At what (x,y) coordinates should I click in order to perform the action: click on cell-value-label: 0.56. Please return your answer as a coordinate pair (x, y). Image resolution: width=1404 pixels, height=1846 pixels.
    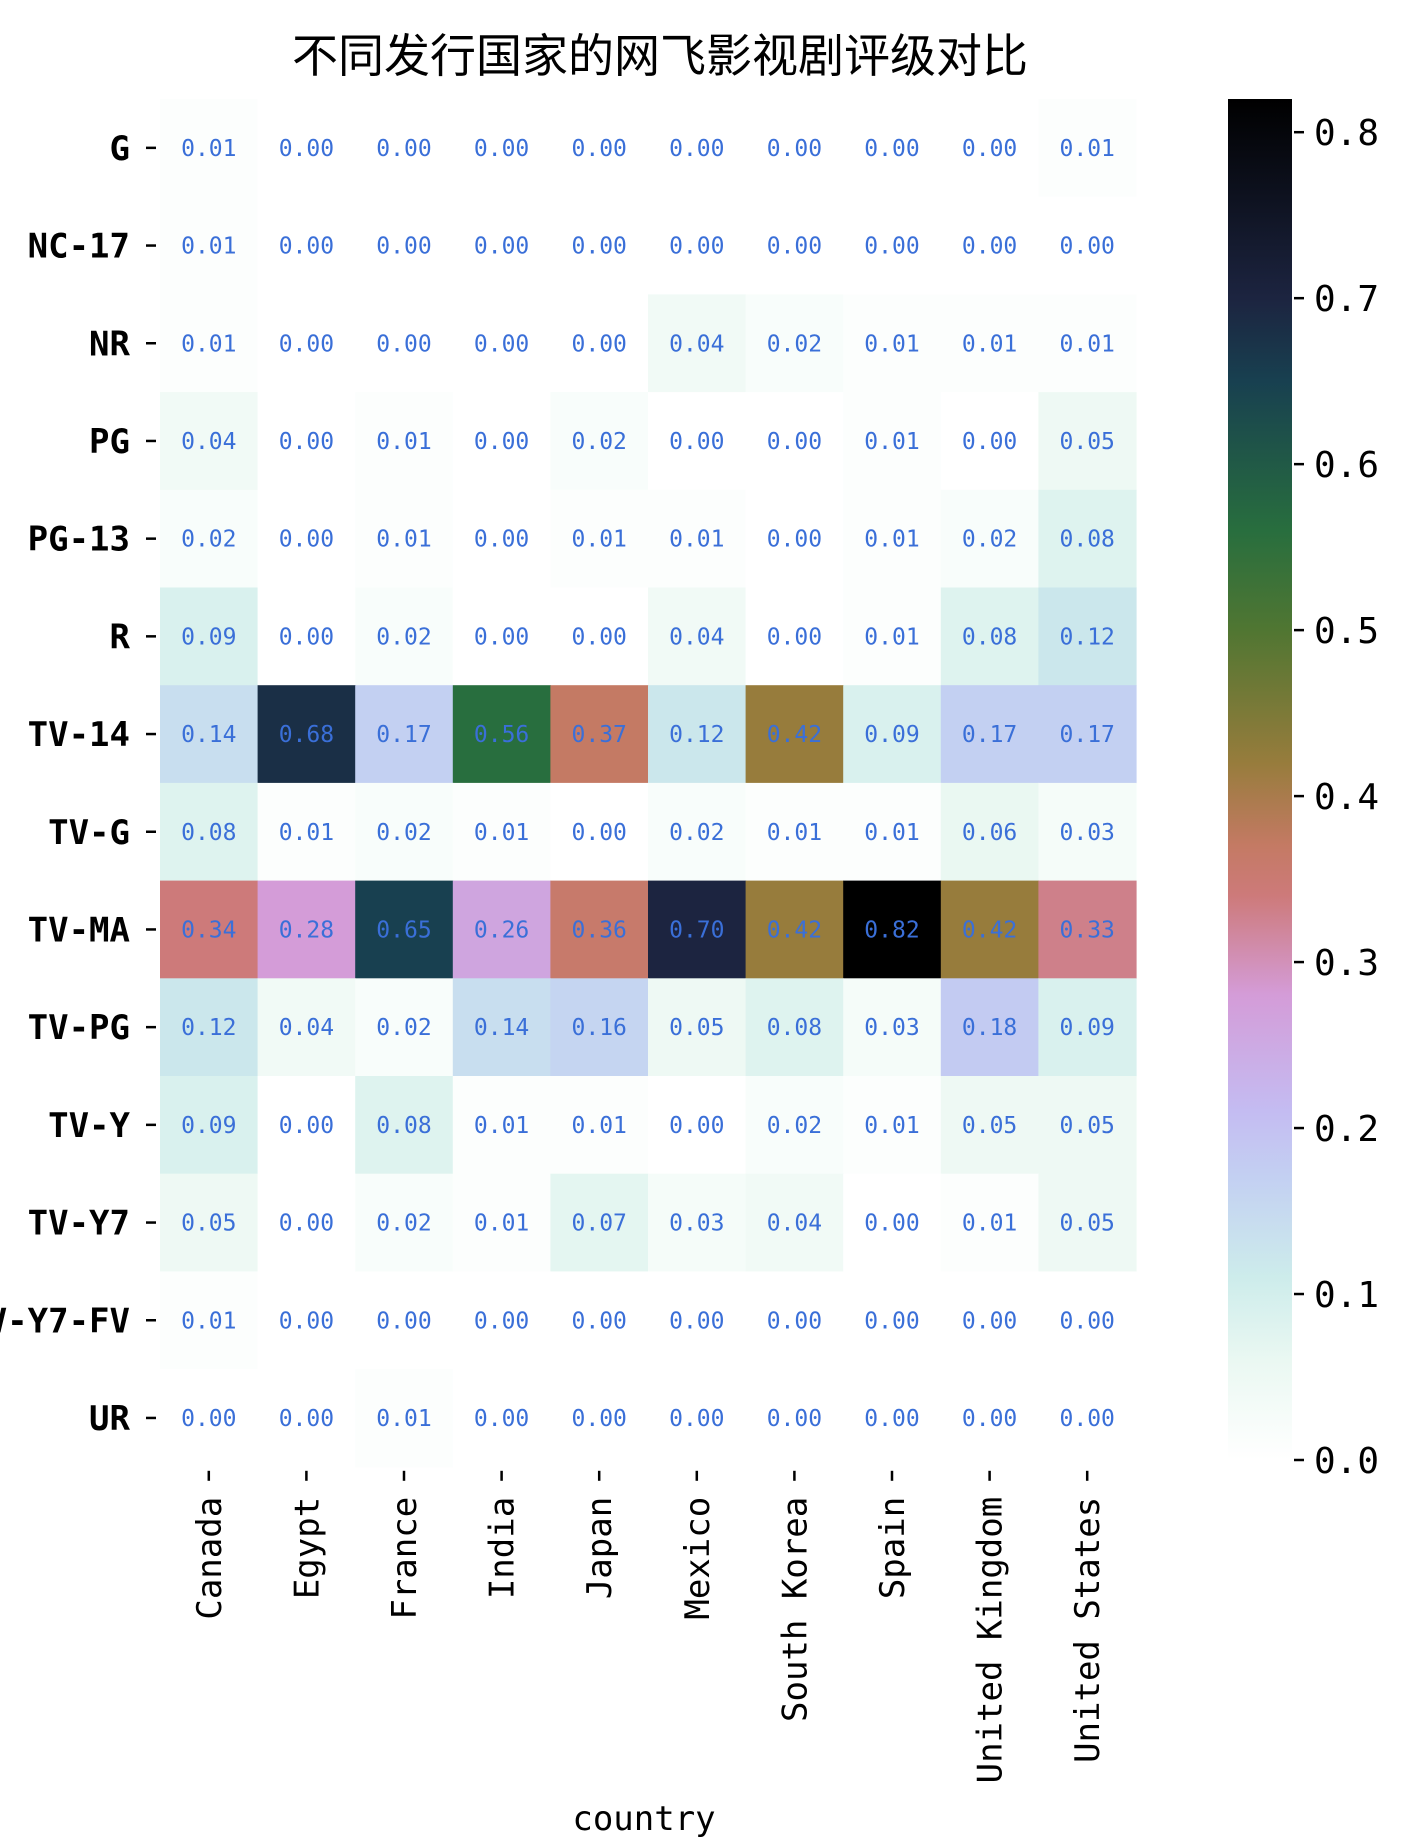
    Looking at the image, I should click on (501, 735).